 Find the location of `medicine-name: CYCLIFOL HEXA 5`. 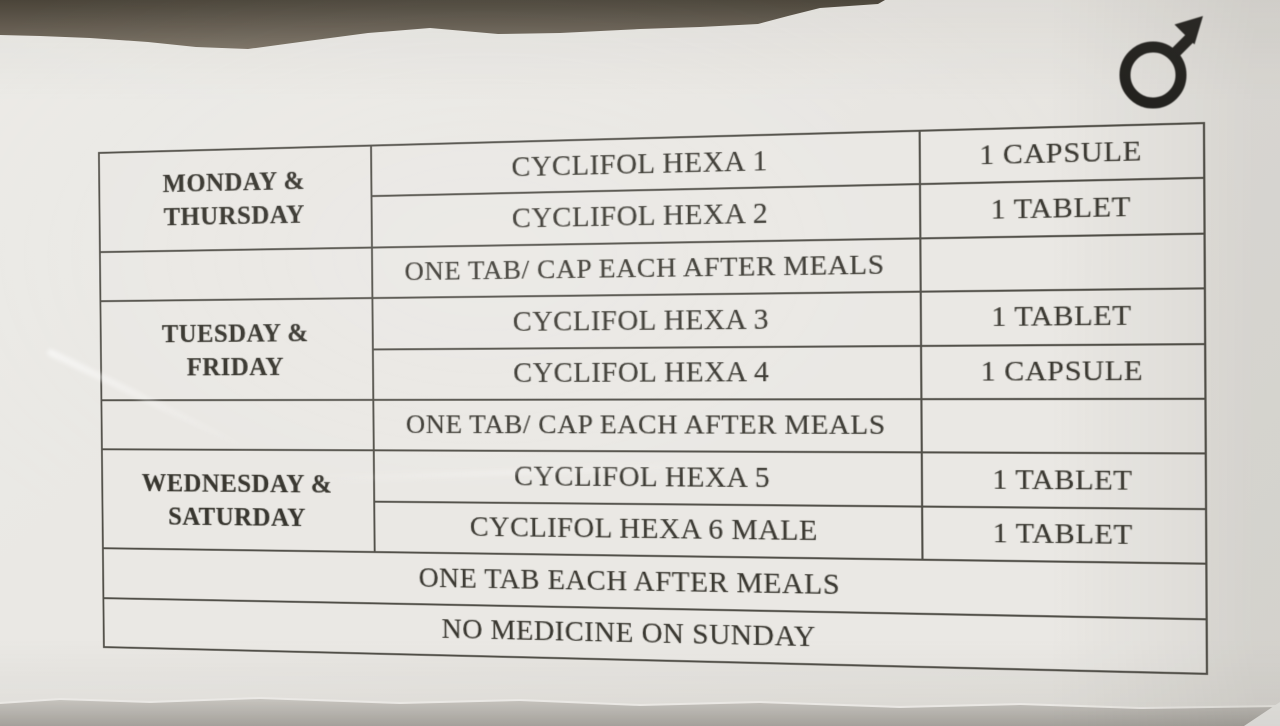

medicine-name: CYCLIFOL HEXA 5 is located at coordinates (647, 478).